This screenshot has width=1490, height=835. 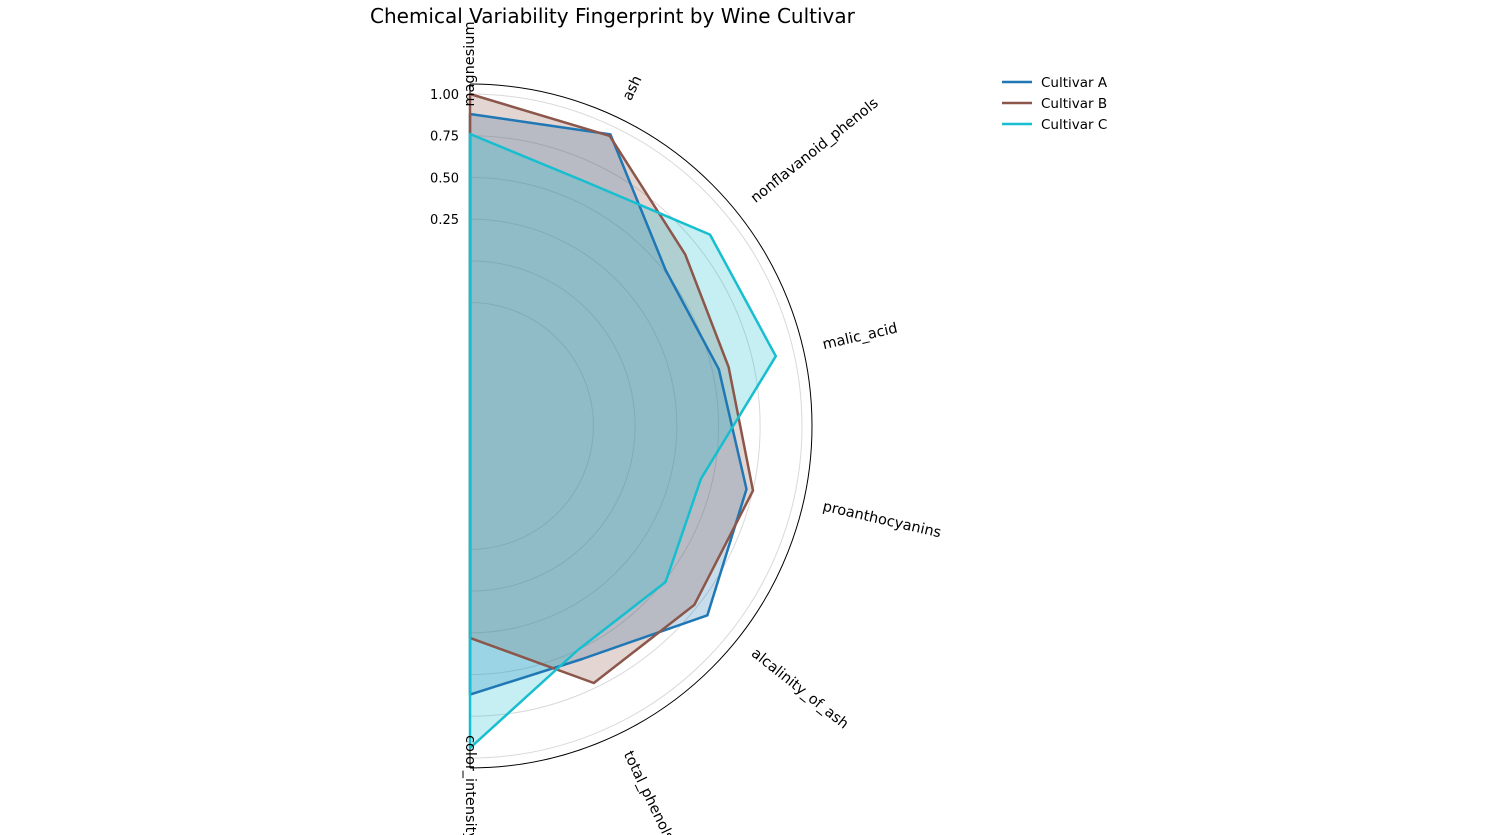 I want to click on axis-label-alcalinity_of_ash: alcalinity_of_ash, so click(x=799, y=688).